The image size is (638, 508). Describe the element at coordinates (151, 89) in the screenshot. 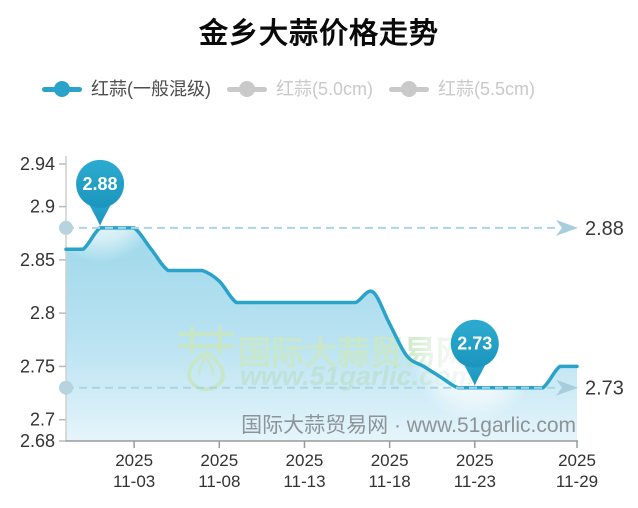

I see `legend-label: 红蒜(一般混级)` at that location.